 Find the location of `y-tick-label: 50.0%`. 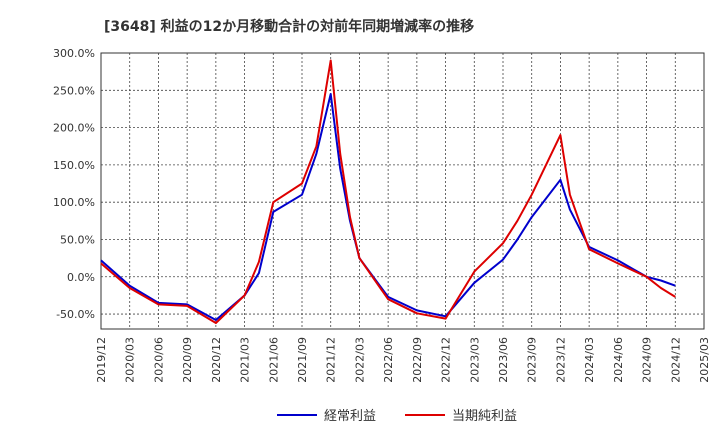

y-tick-label: 50.0% is located at coordinates (77, 239).